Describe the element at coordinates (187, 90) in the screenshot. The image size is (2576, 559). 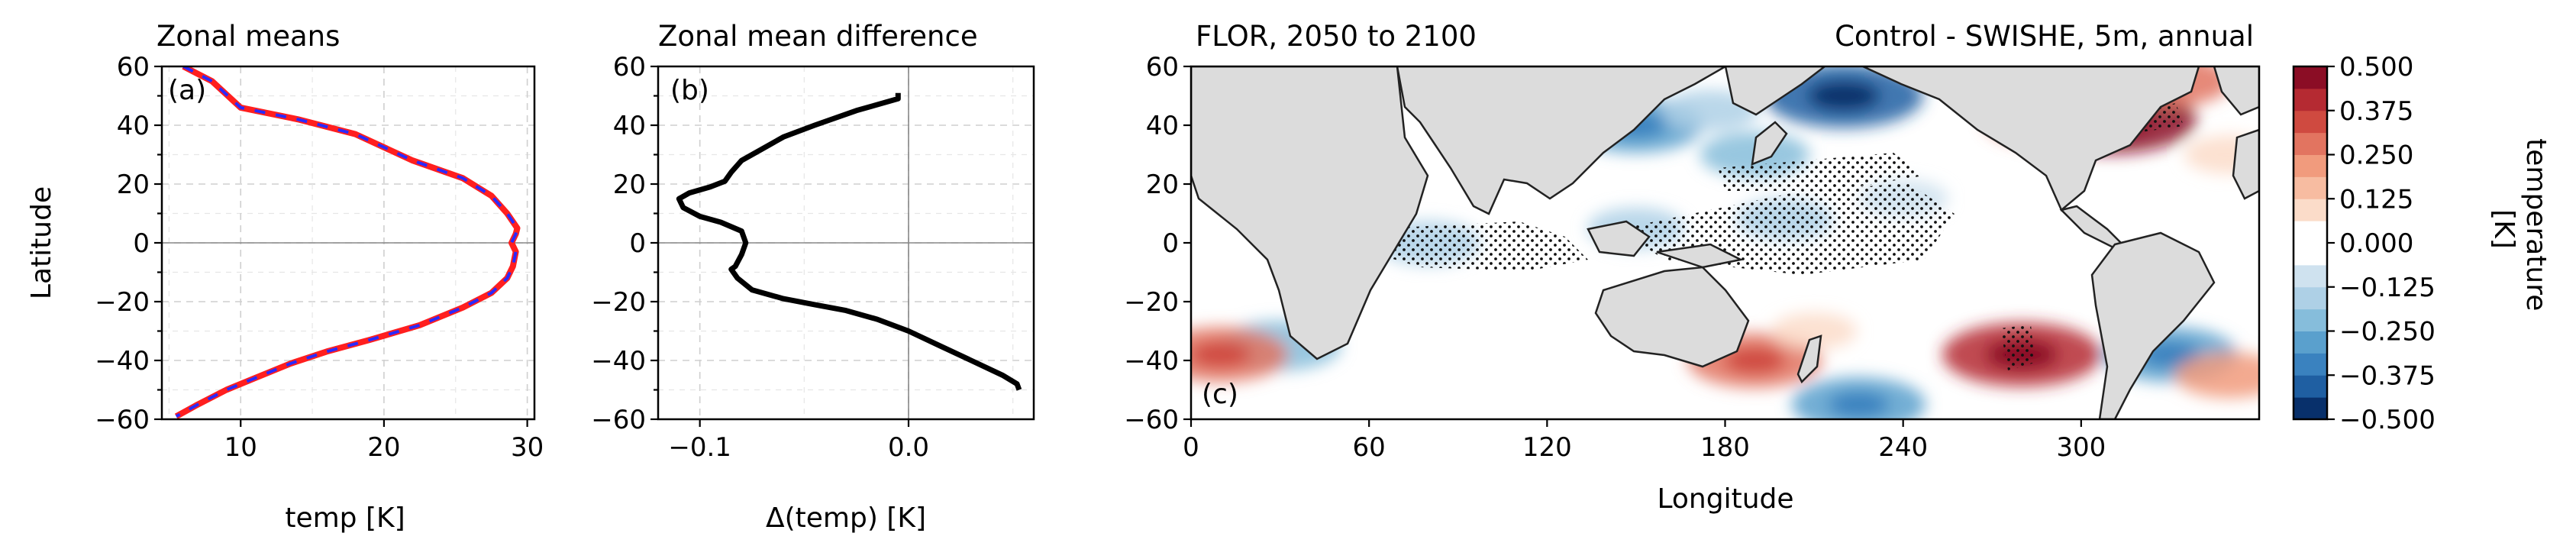
I see `panel-a-label: (a)` at that location.